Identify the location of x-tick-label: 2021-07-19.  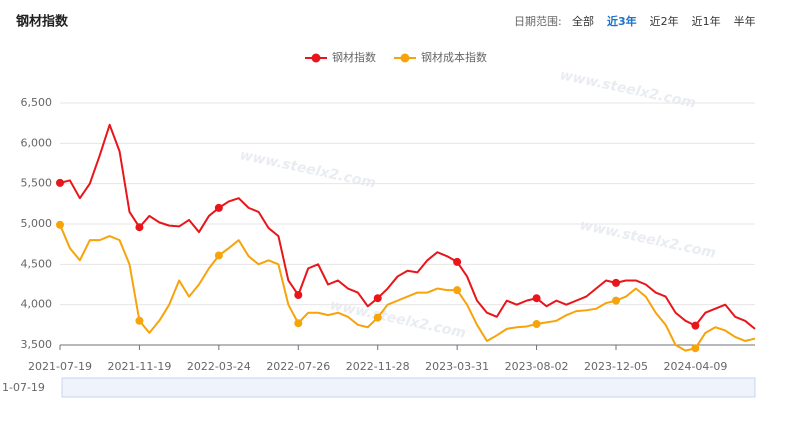
(60, 366).